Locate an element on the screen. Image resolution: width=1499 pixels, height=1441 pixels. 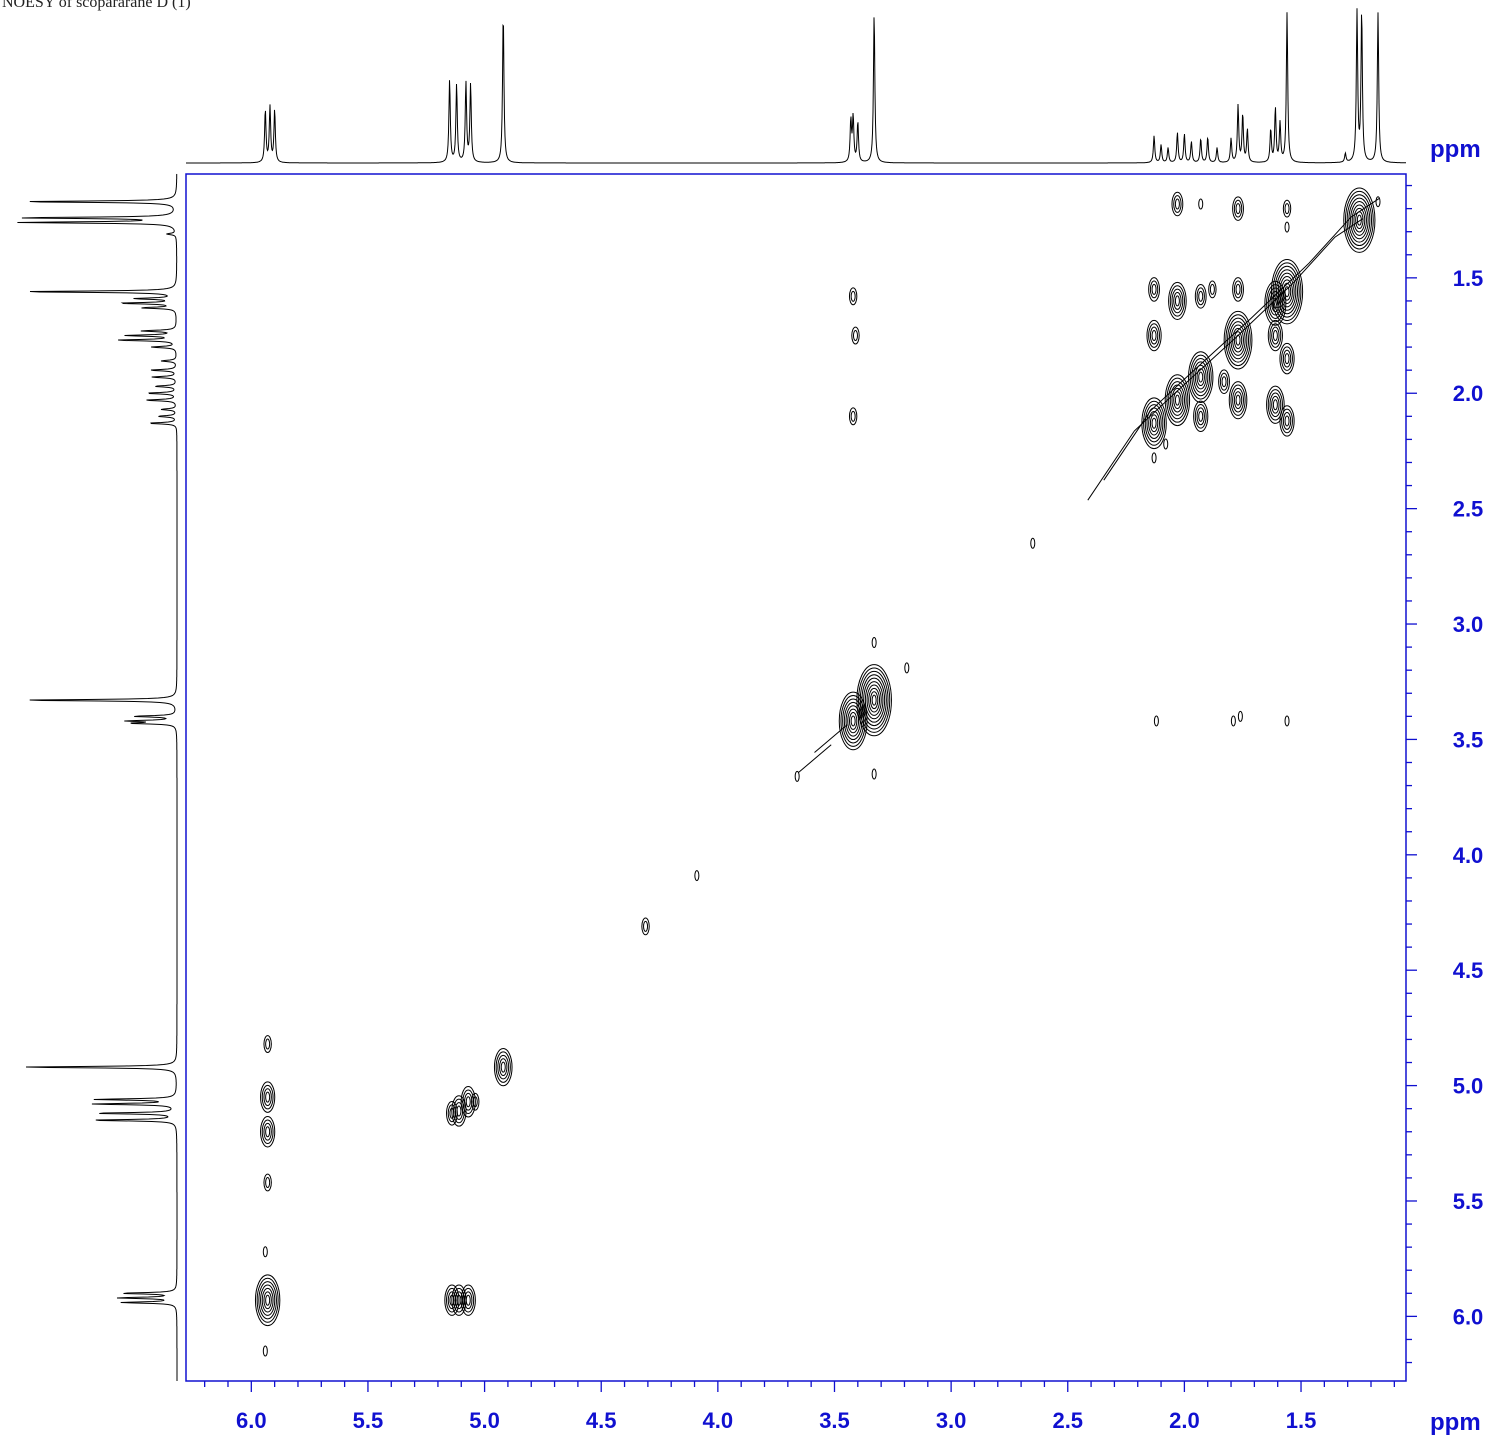
y-tick-label: 5.5 is located at coordinates (1468, 1201).